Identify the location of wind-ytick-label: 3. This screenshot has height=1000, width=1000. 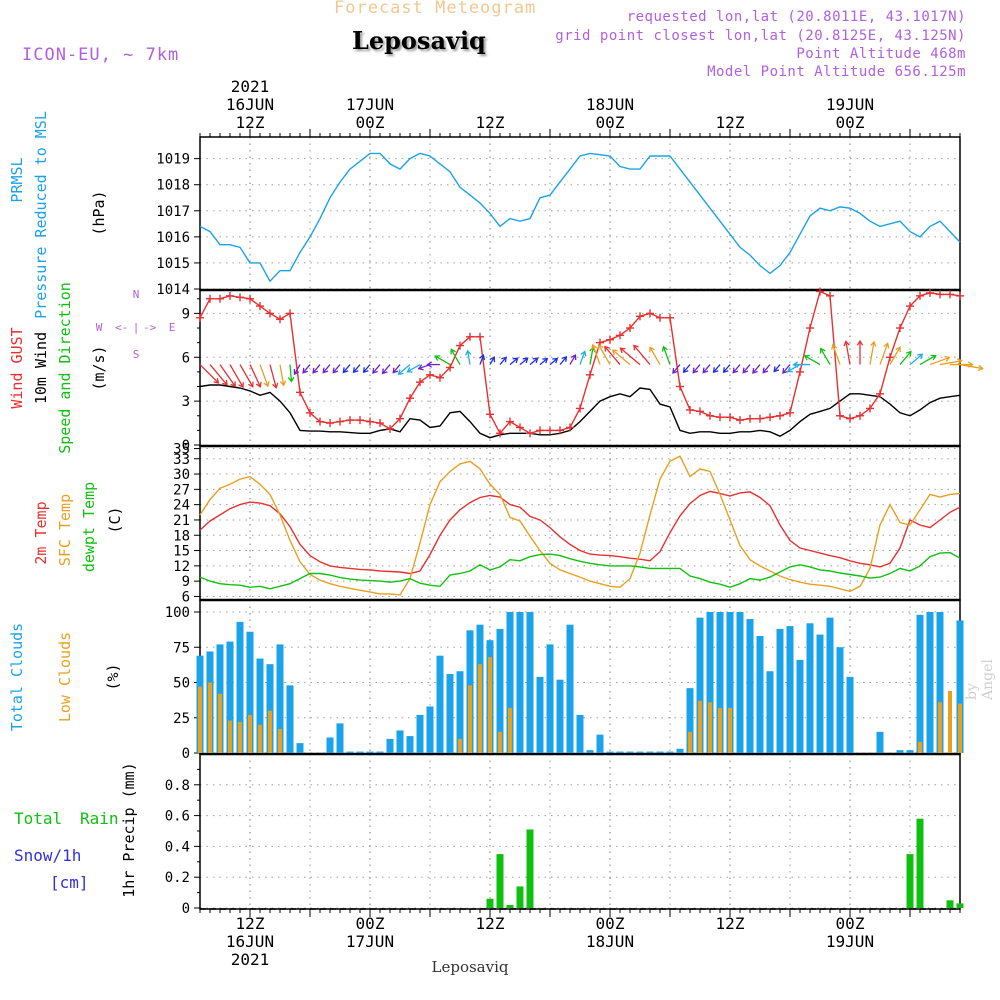
(186, 402).